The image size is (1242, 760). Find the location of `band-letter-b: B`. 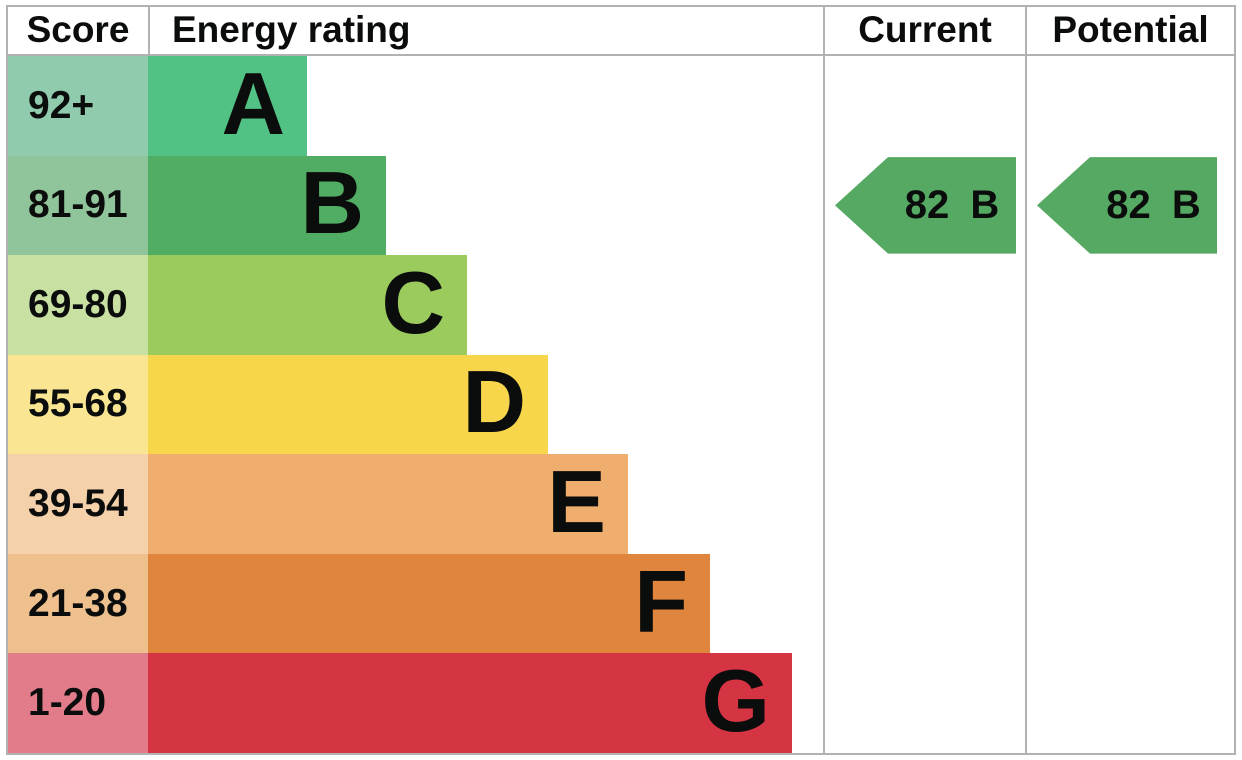

band-letter-b: B is located at coordinates (332, 203).